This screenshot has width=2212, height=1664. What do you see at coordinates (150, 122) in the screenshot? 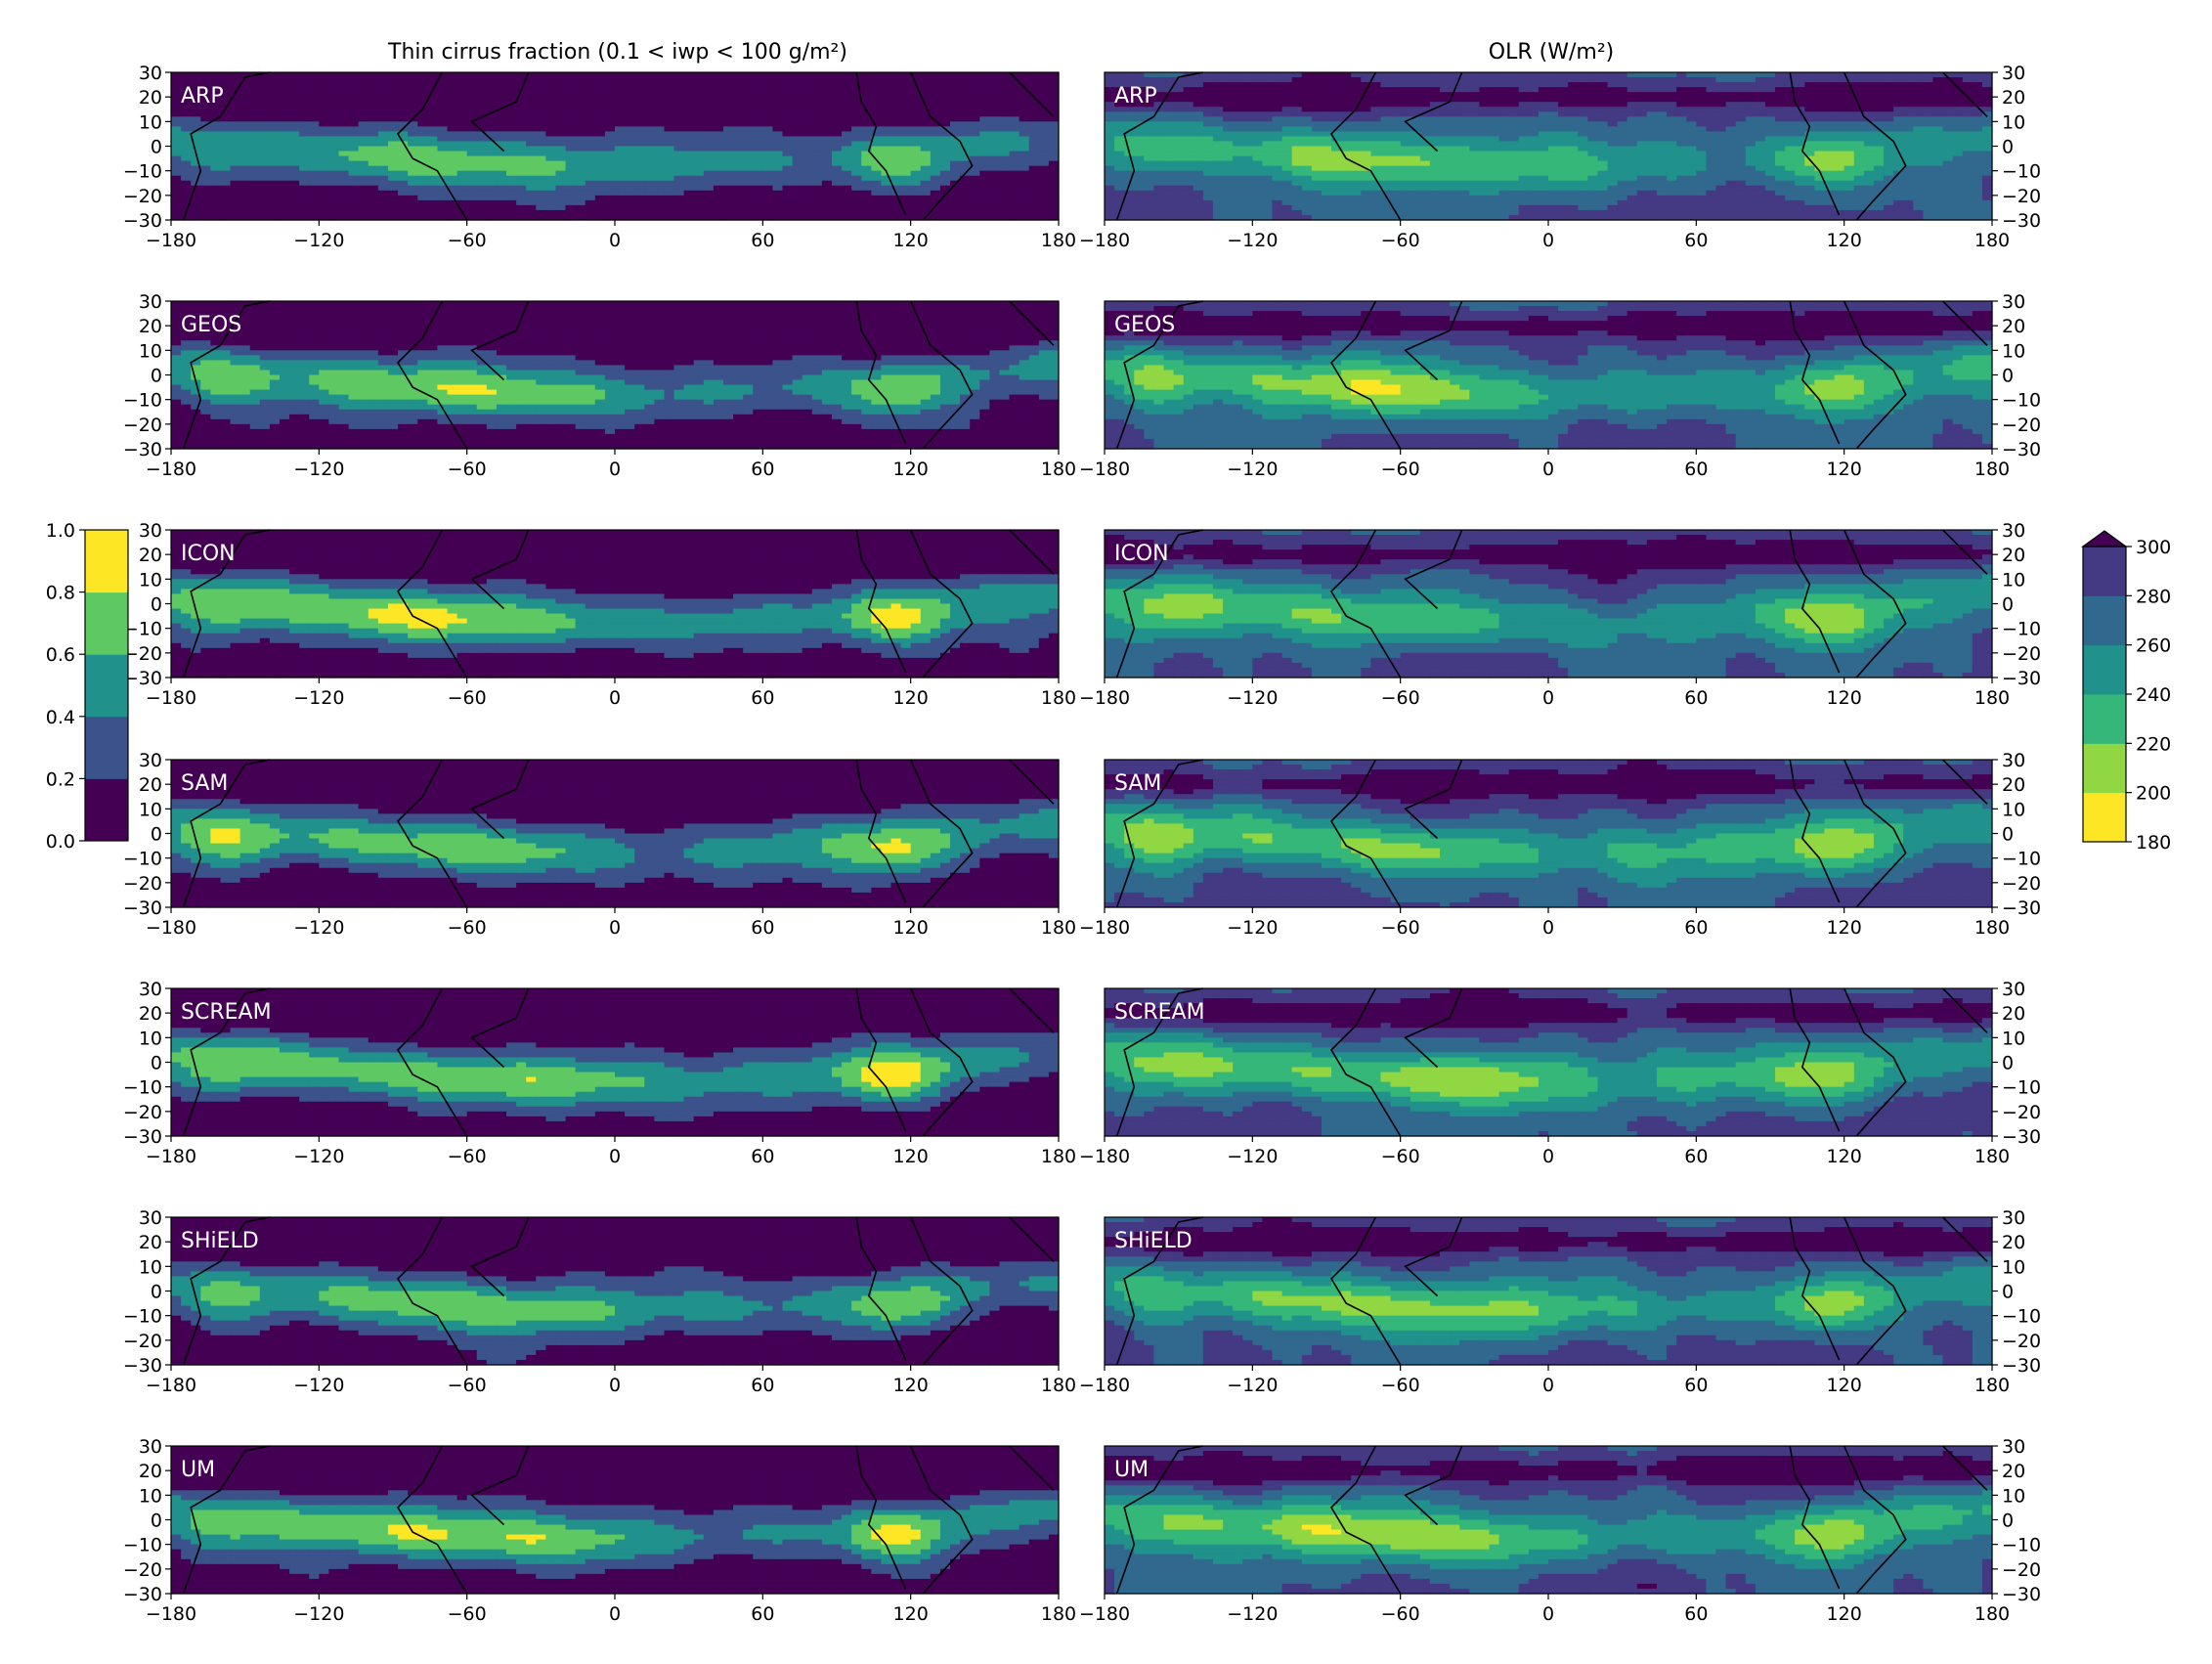
I see `y-tick-label: 10` at bounding box center [150, 122].